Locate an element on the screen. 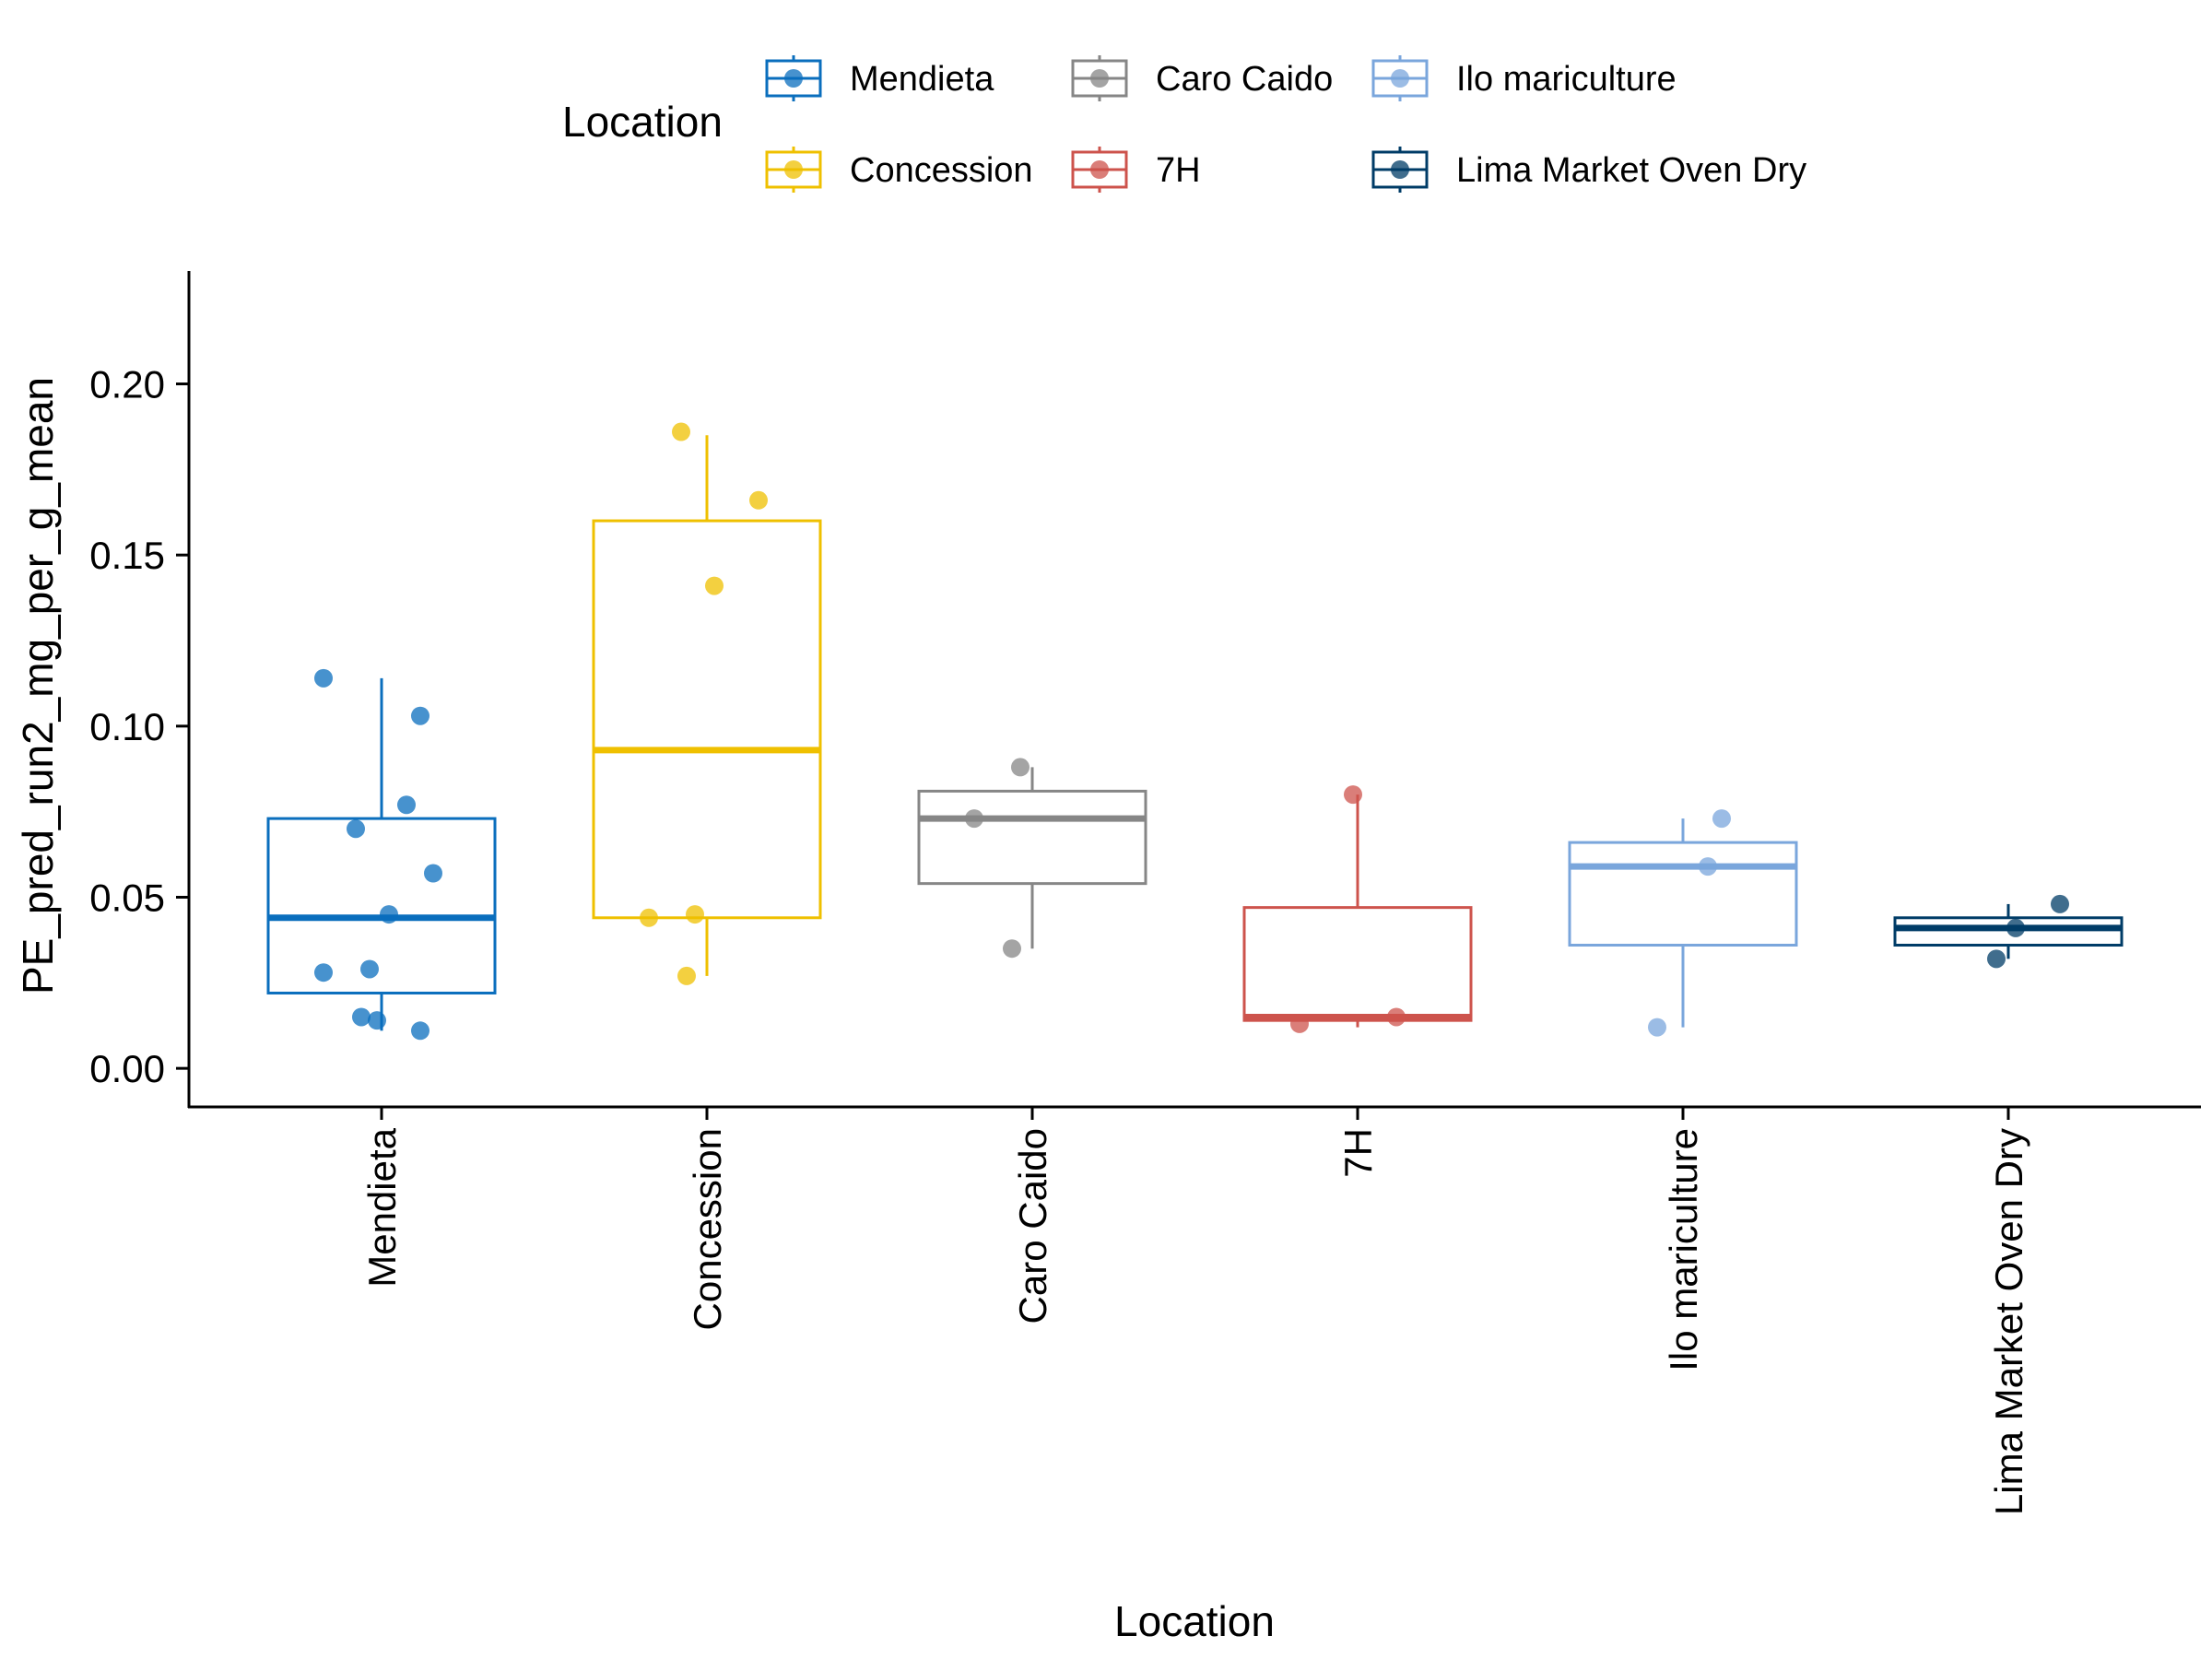 The image size is (2212, 1659). legend-label-lima-market-oven-dry: Lima Market Oven Dry is located at coordinates (1631, 170).